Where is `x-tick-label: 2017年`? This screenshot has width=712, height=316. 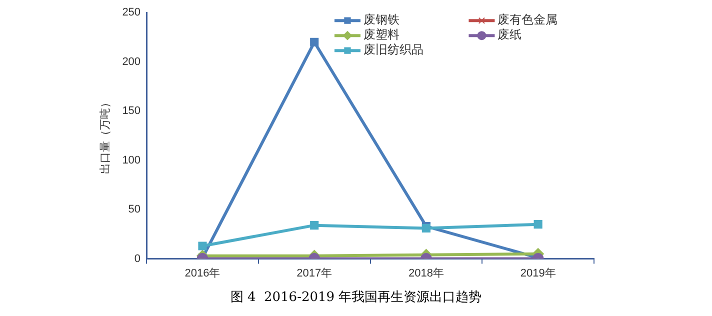 x-tick-label: 2017年 is located at coordinates (314, 273).